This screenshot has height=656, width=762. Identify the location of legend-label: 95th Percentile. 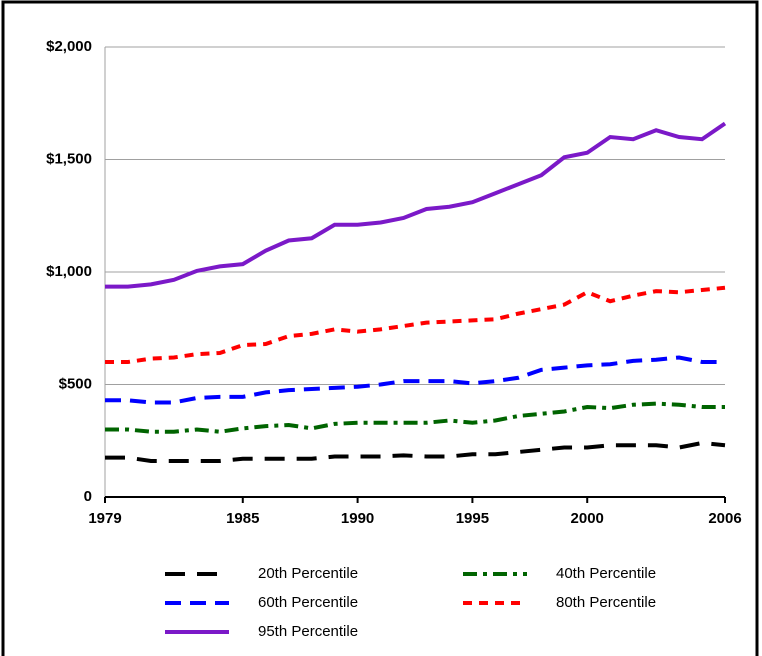
(308, 631).